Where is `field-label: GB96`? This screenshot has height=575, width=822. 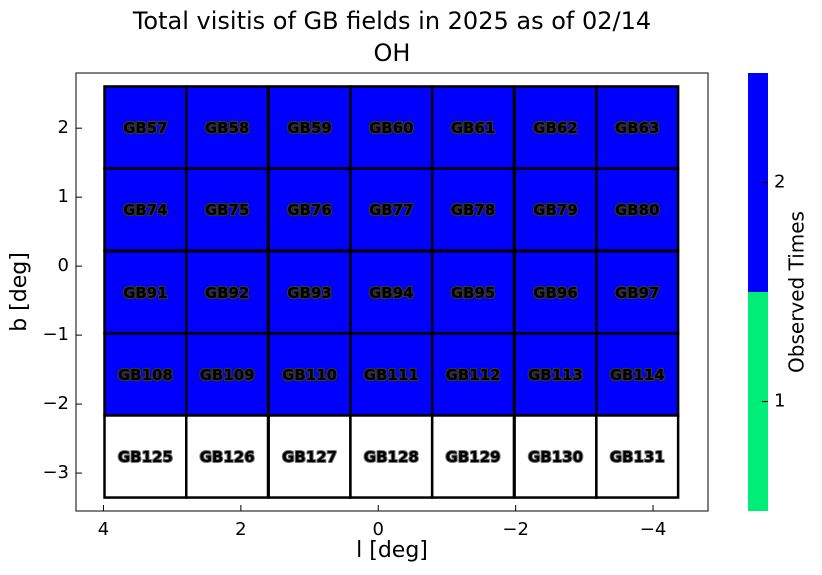 field-label: GB96 is located at coordinates (555, 293).